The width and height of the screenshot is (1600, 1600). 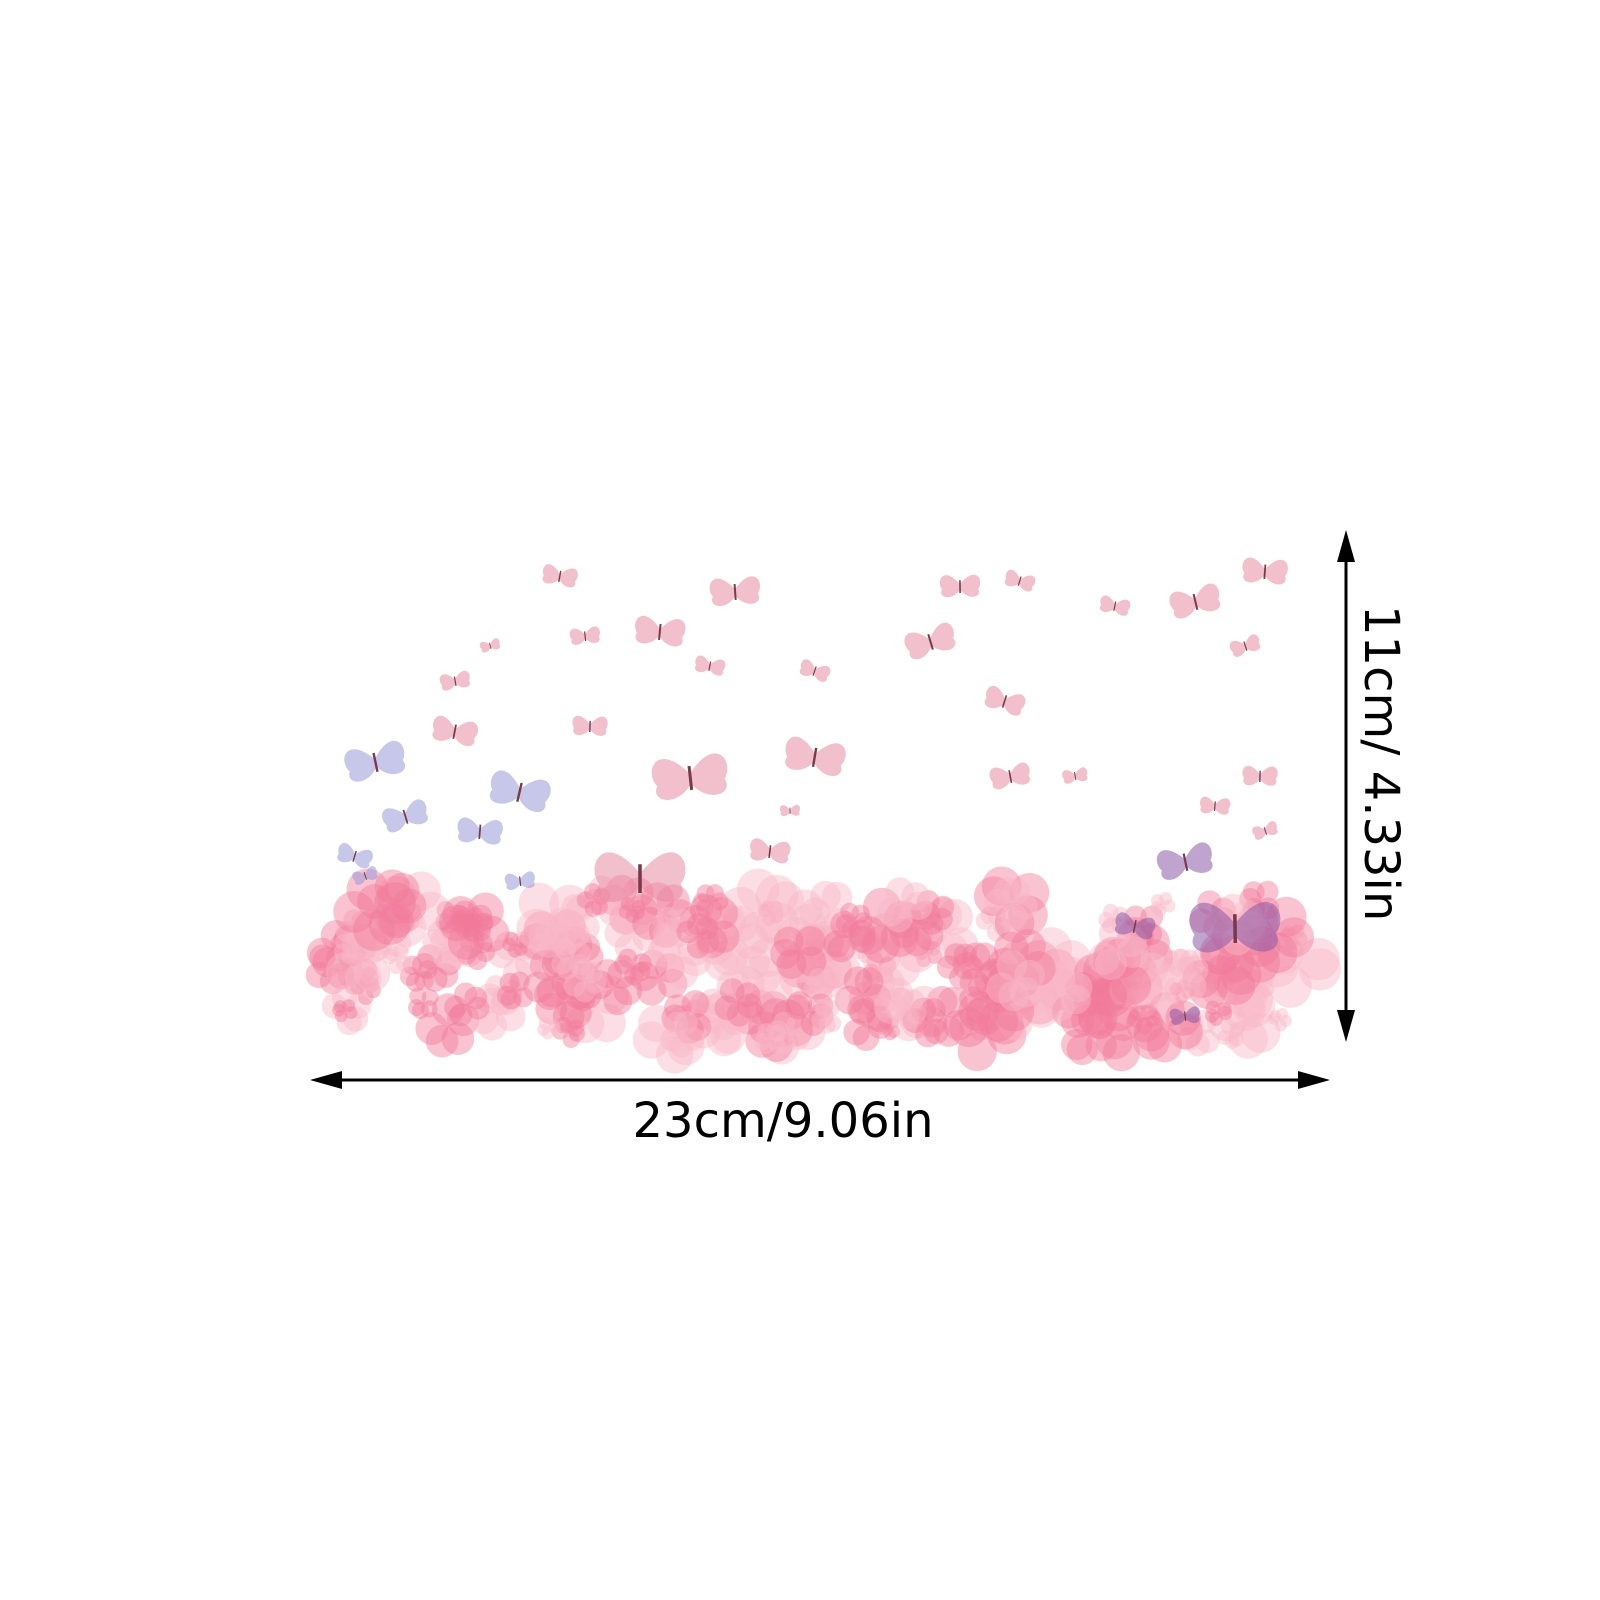 What do you see at coordinates (1381, 763) in the screenshot?
I see `height-label: 11cm/ 4.33in` at bounding box center [1381, 763].